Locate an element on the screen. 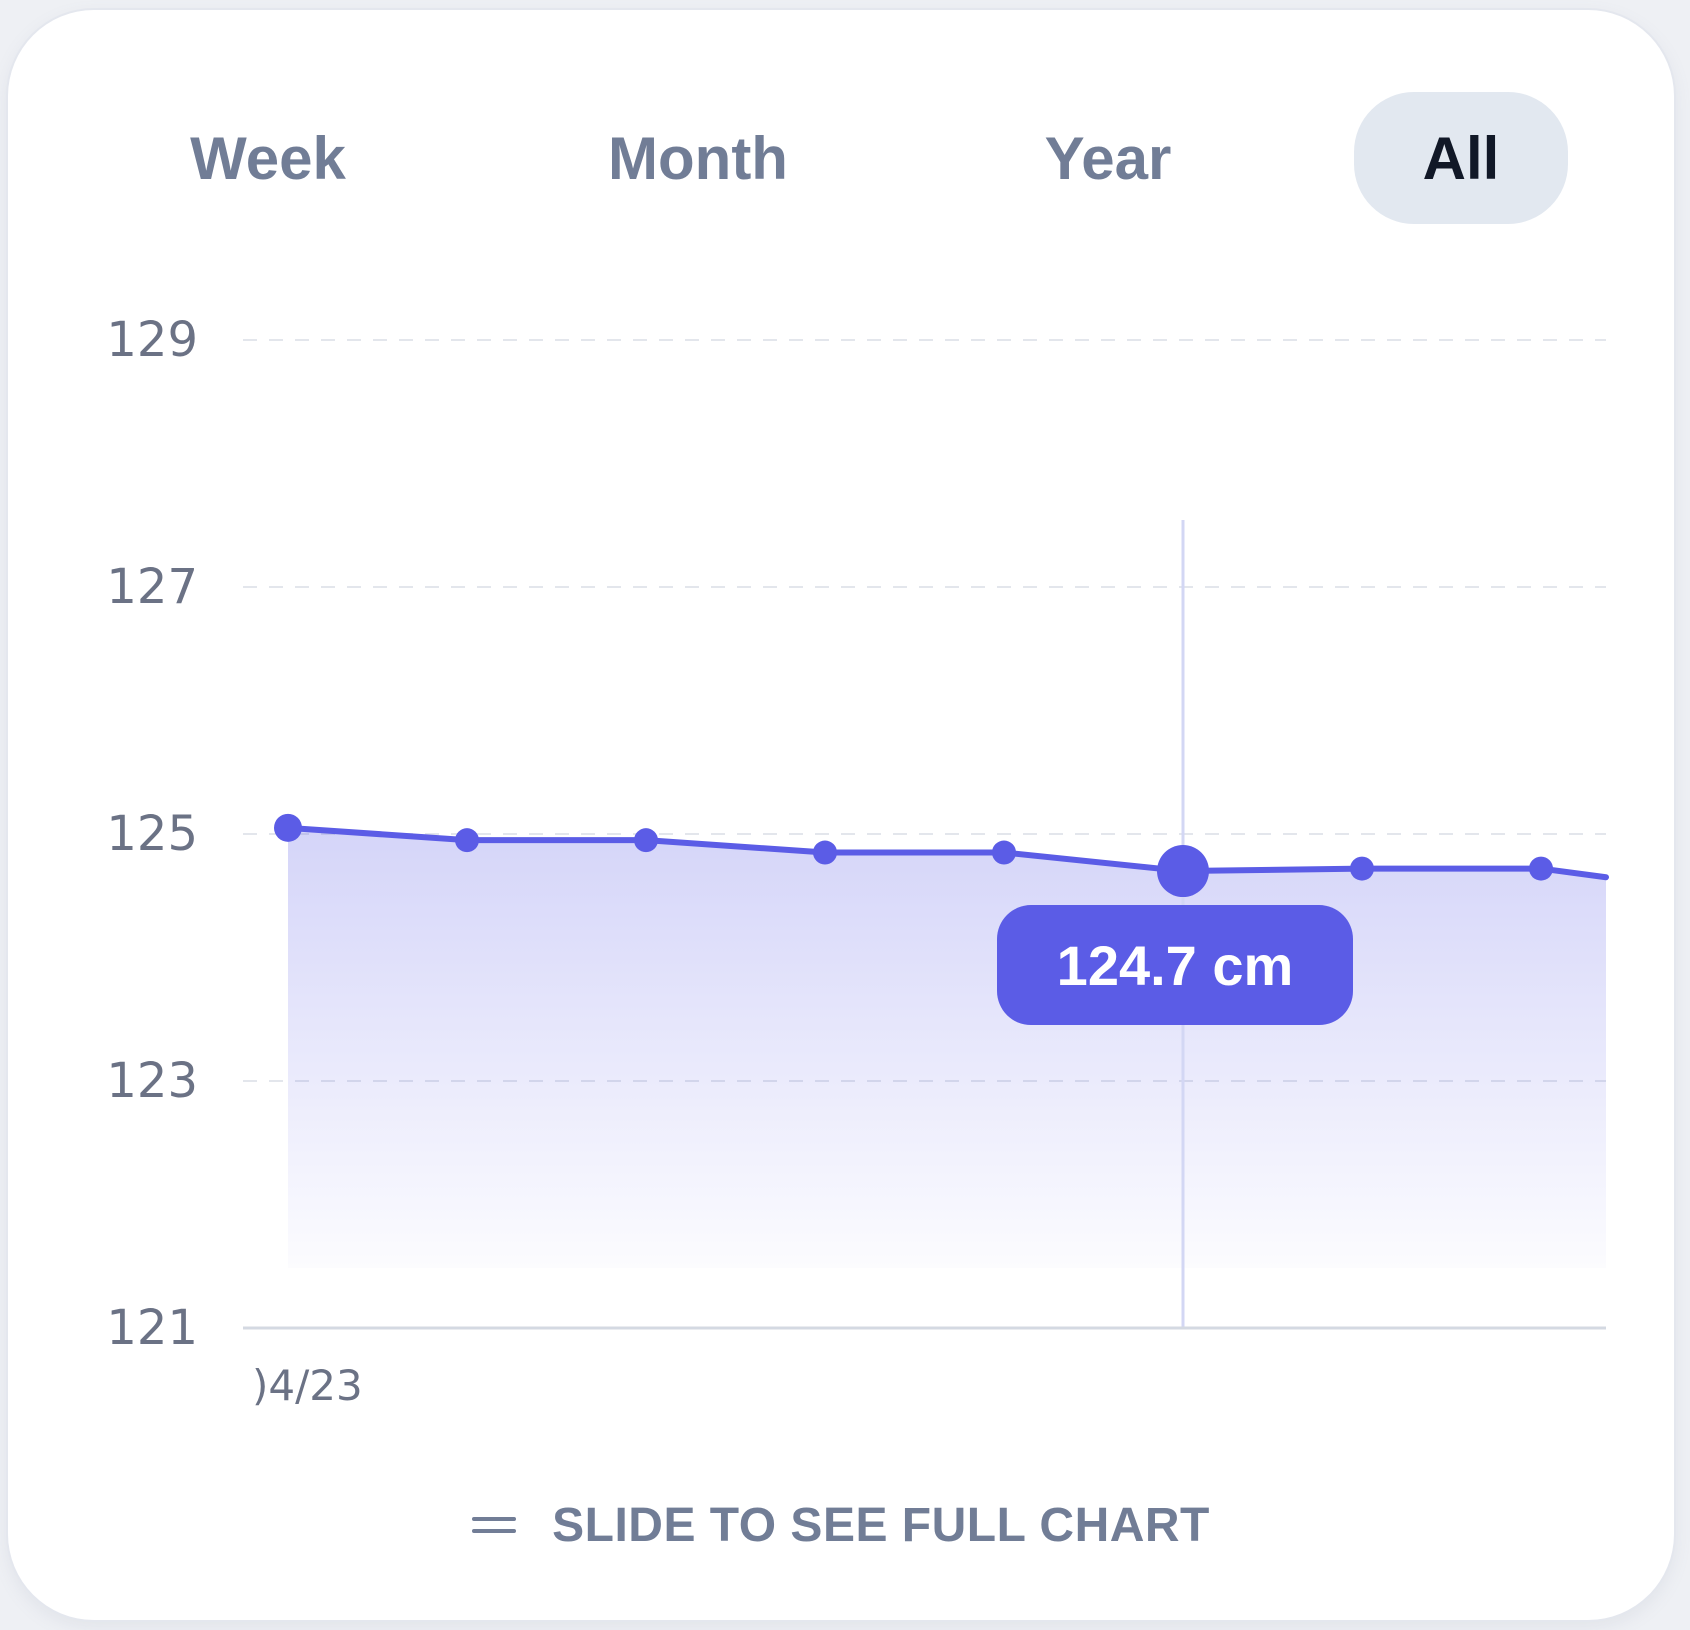  x-tick-label: )4/23 is located at coordinates (307, 1385).